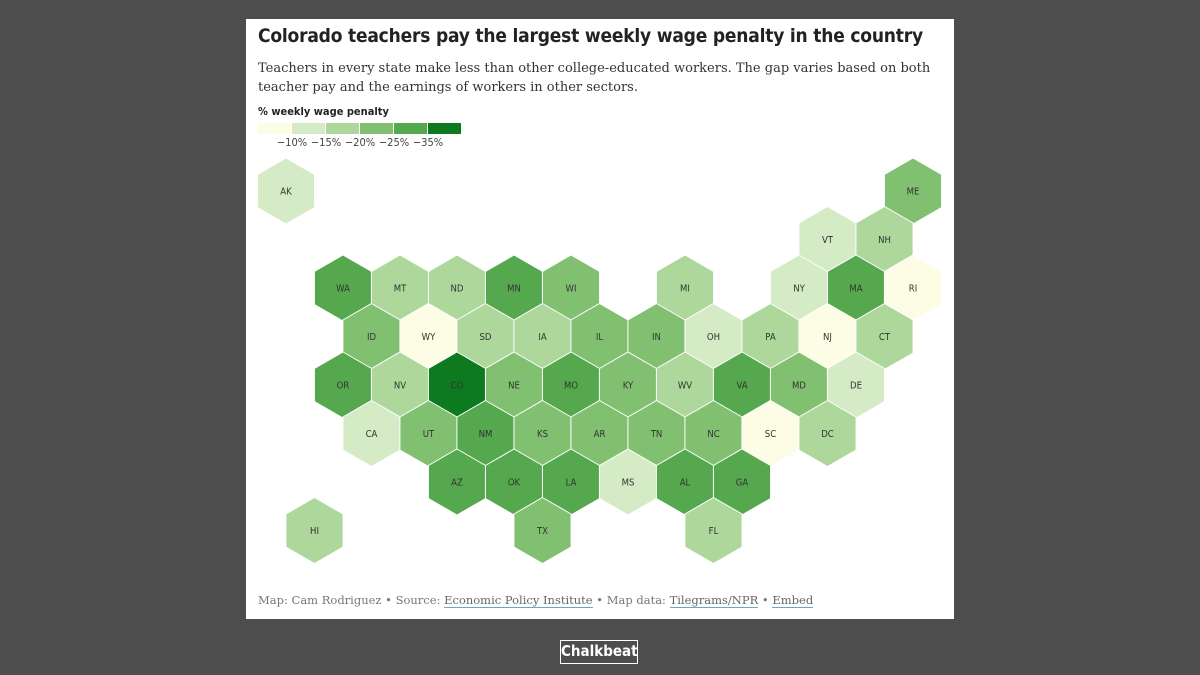 The height and width of the screenshot is (675, 1200). I want to click on hex-label-pa: PA, so click(770, 337).